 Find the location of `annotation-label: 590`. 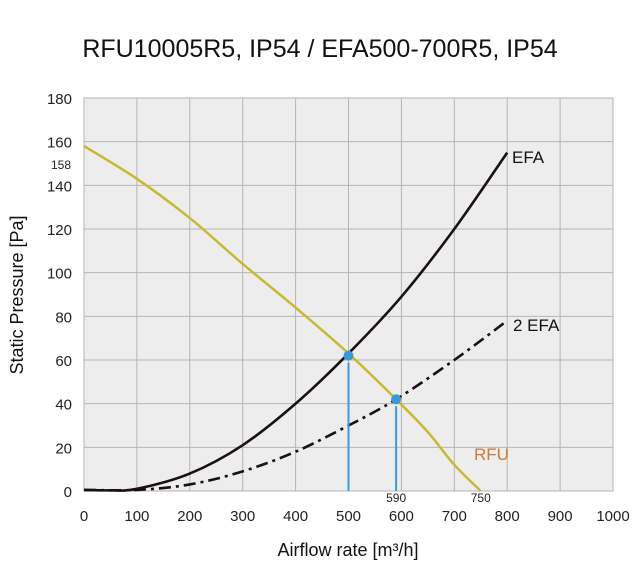

annotation-label: 590 is located at coordinates (396, 498).